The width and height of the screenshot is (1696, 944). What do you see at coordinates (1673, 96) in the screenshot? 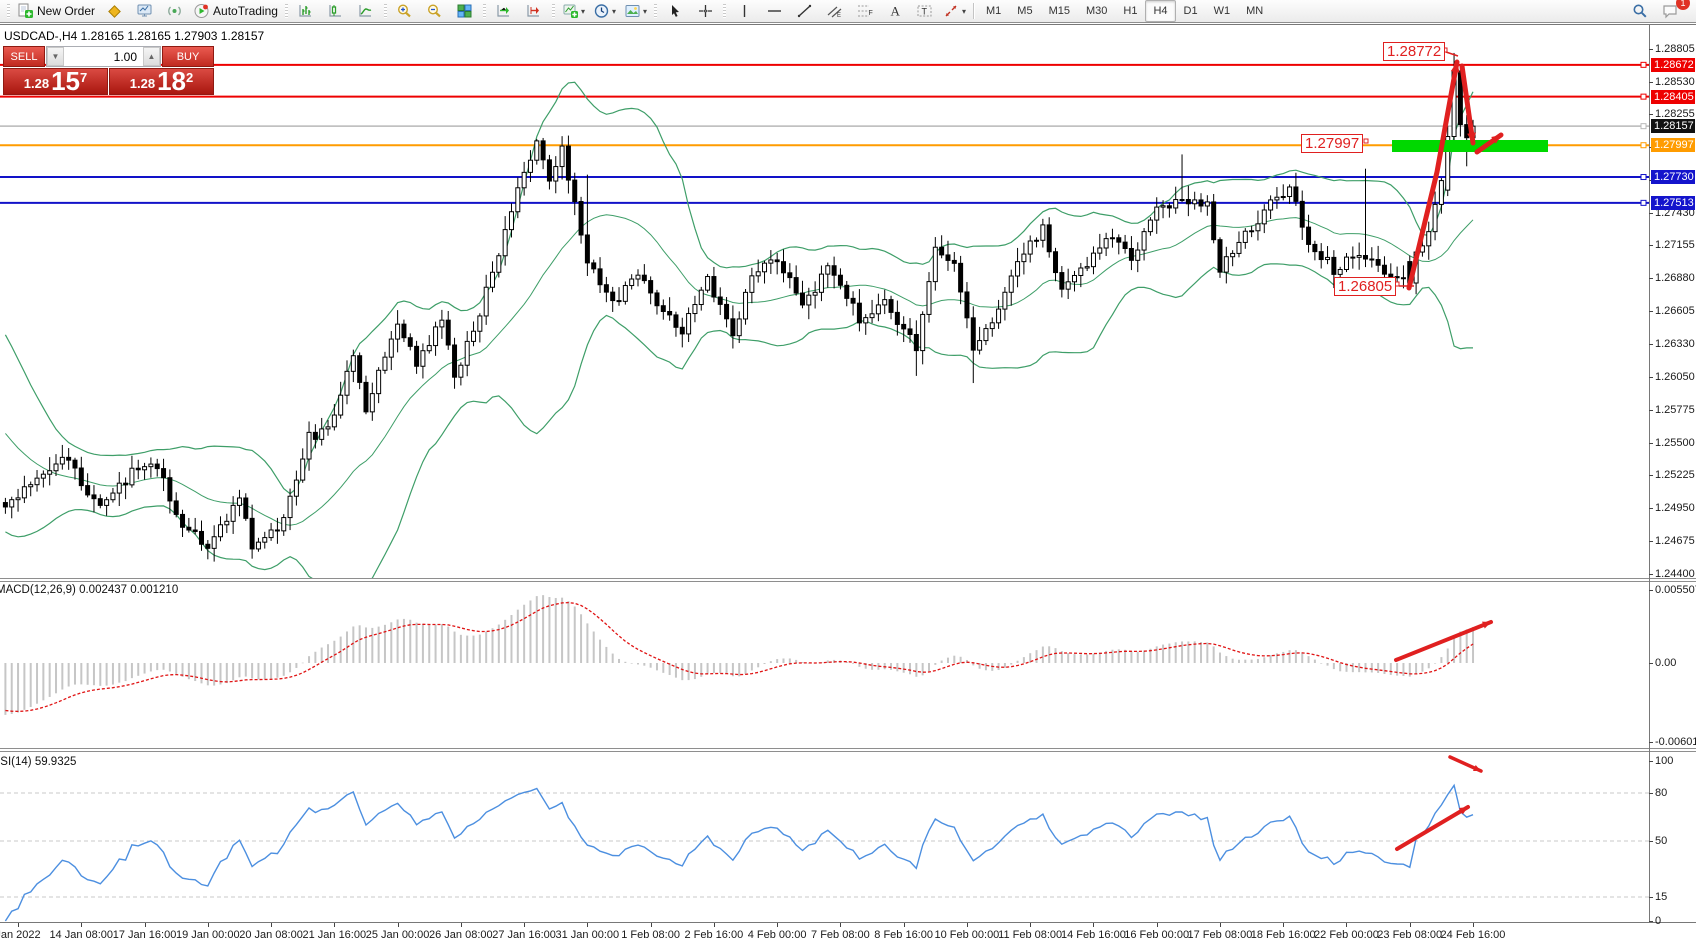
I see `price-level-tag: 1.28405` at bounding box center [1673, 96].